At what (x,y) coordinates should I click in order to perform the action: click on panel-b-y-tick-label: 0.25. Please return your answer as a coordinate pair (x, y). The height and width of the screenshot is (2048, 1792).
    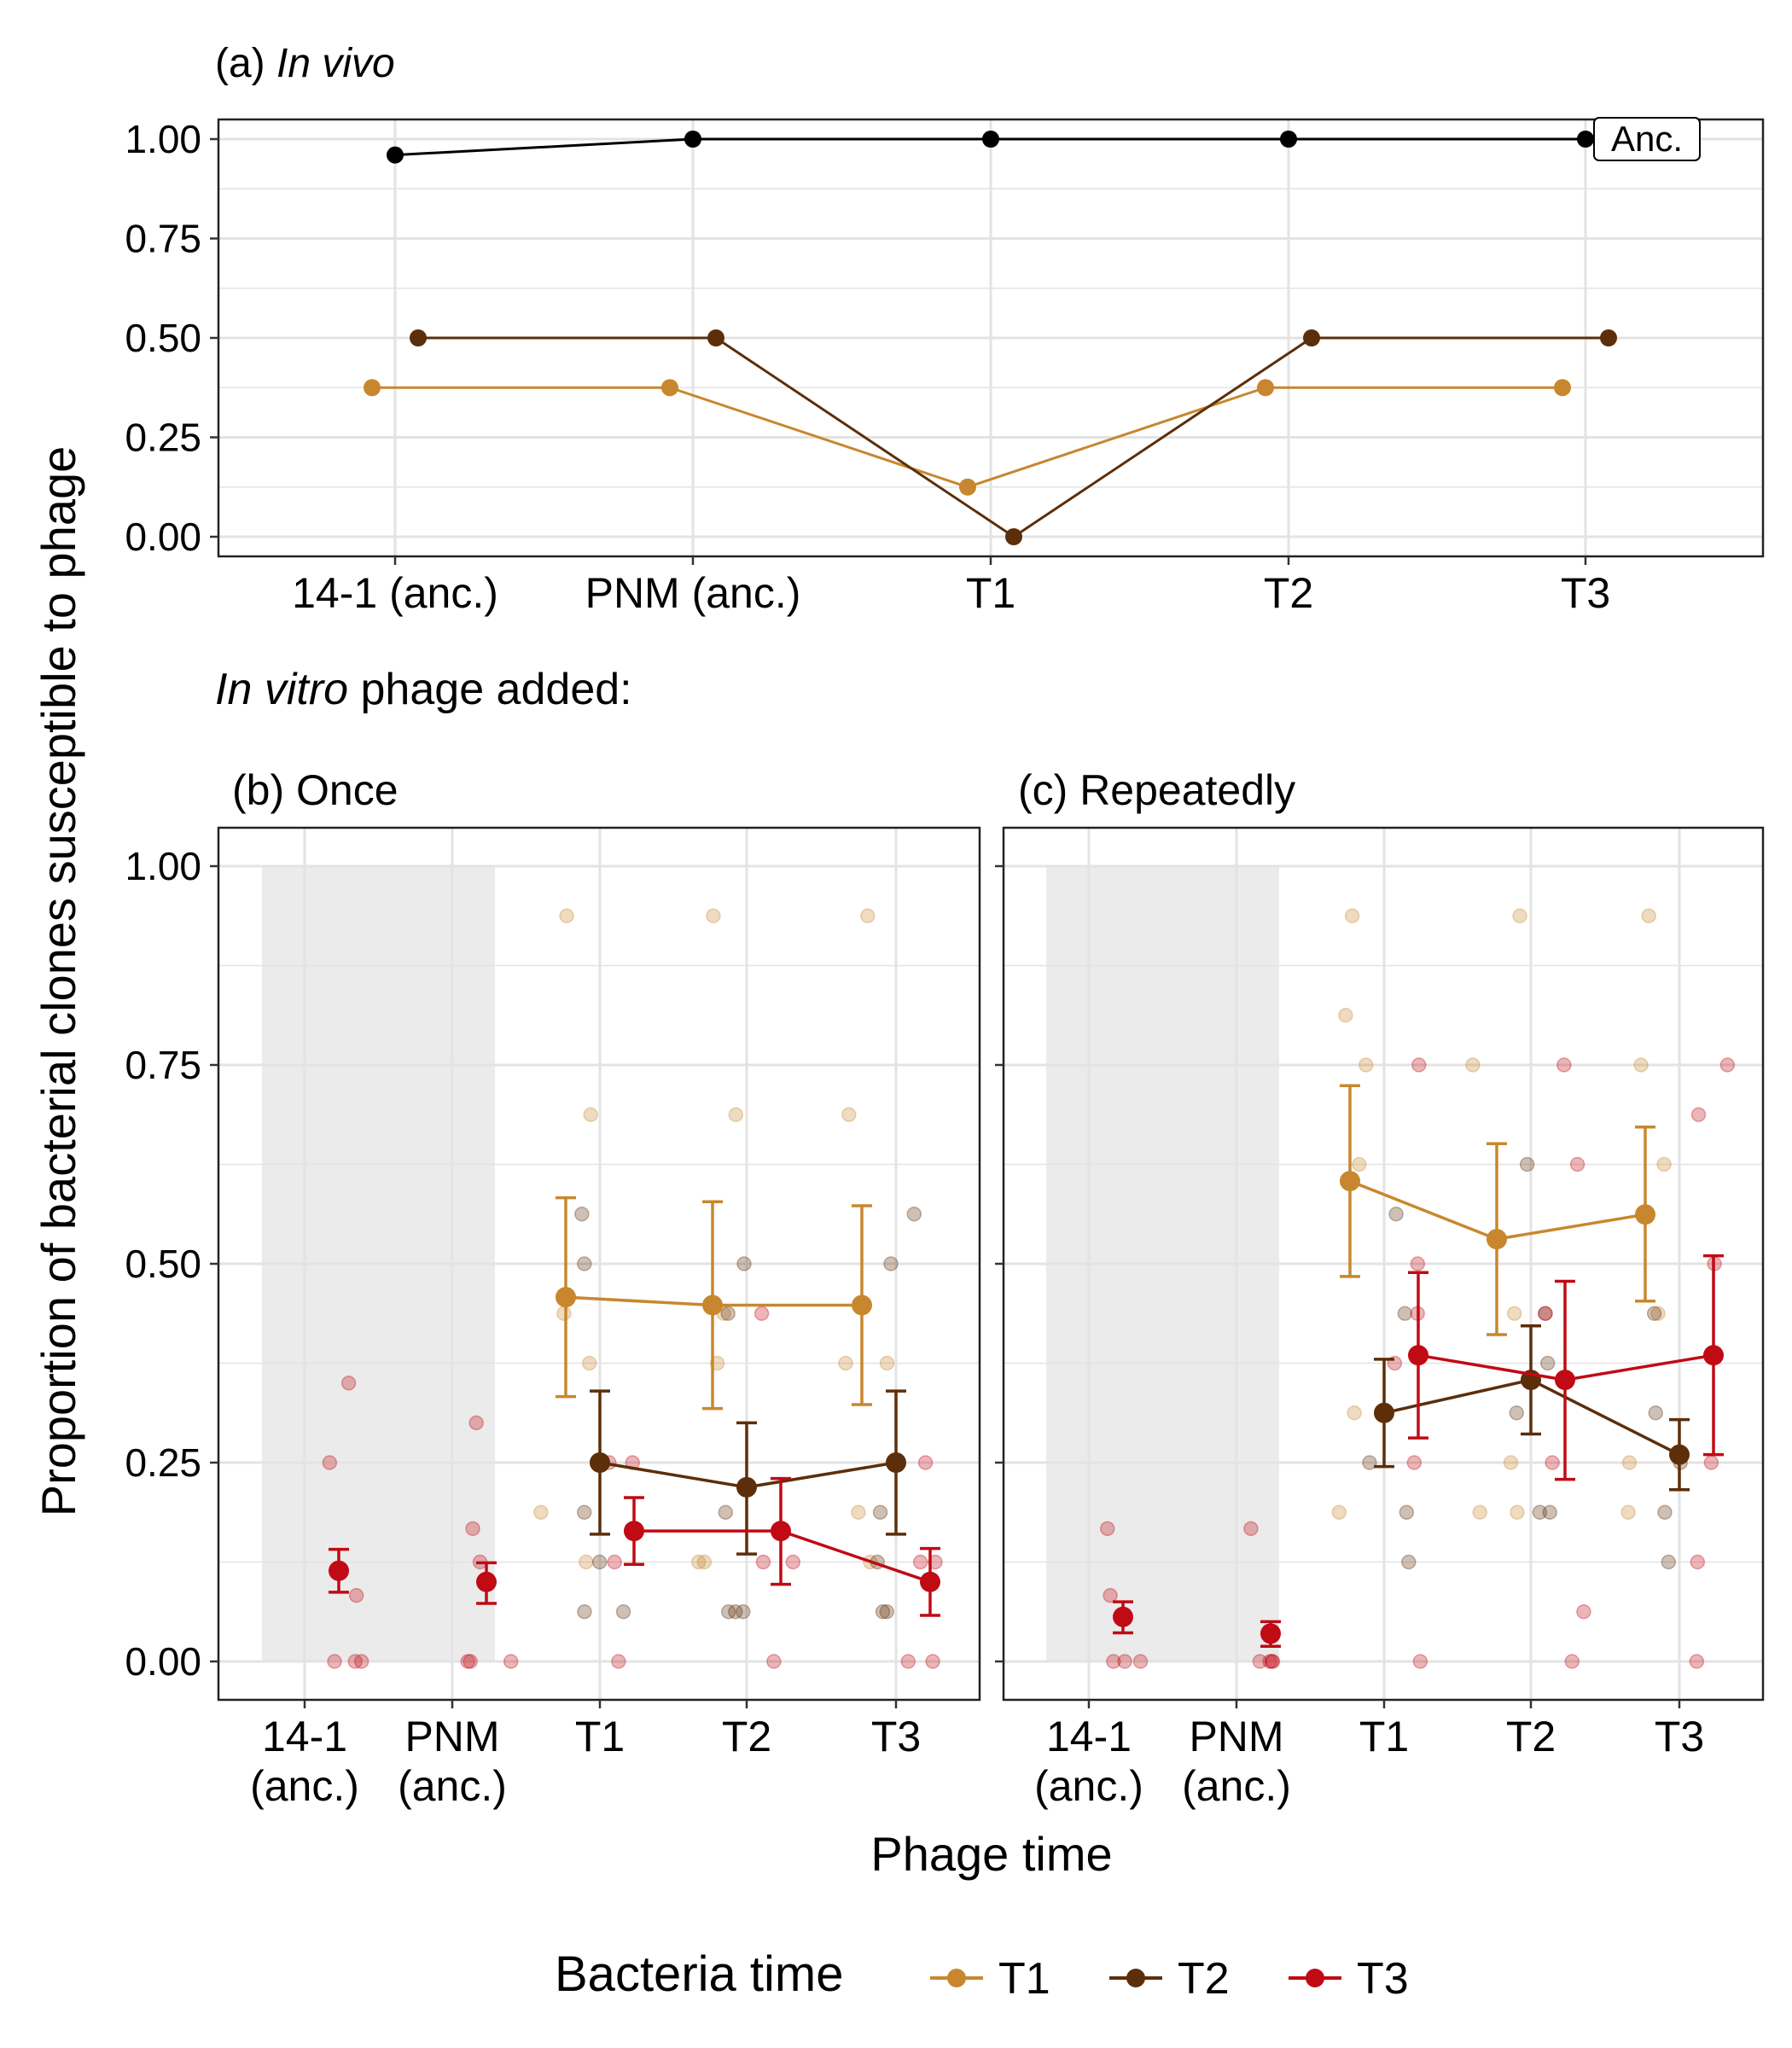
    Looking at the image, I should click on (163, 1462).